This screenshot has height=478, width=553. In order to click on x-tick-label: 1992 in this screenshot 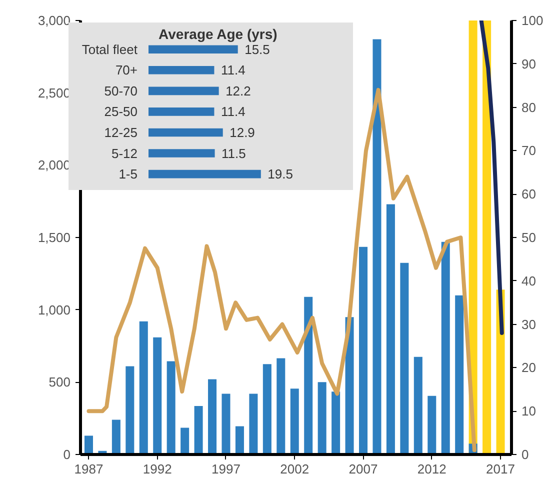, I will do `click(157, 469)`.